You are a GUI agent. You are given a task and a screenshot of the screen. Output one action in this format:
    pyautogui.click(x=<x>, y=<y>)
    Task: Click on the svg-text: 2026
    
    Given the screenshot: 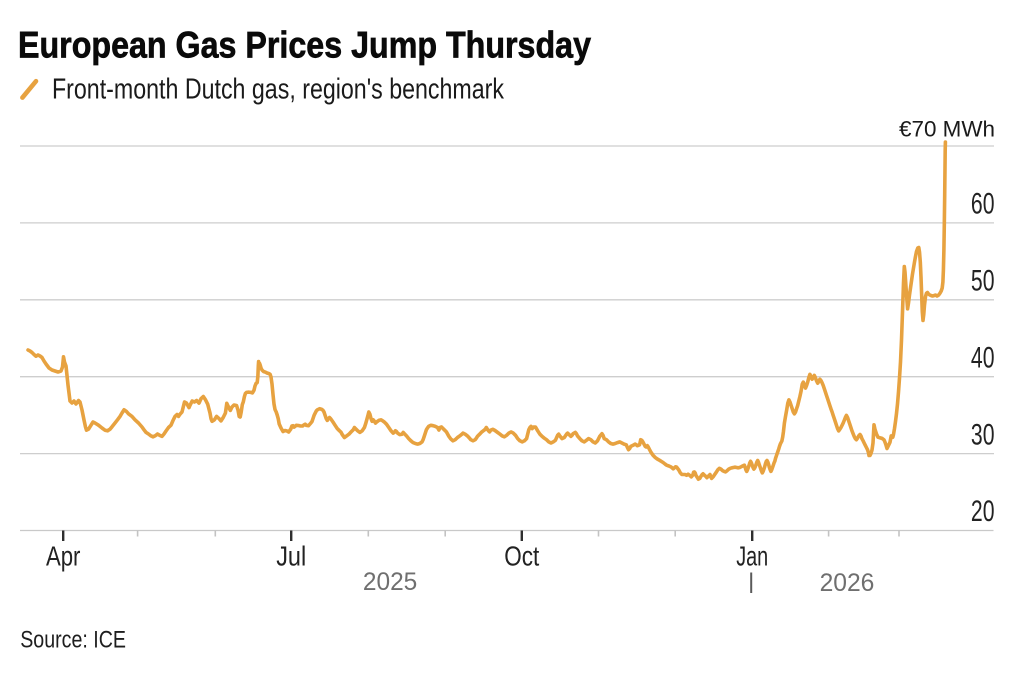 What is the action you would take?
    pyautogui.click(x=847, y=583)
    